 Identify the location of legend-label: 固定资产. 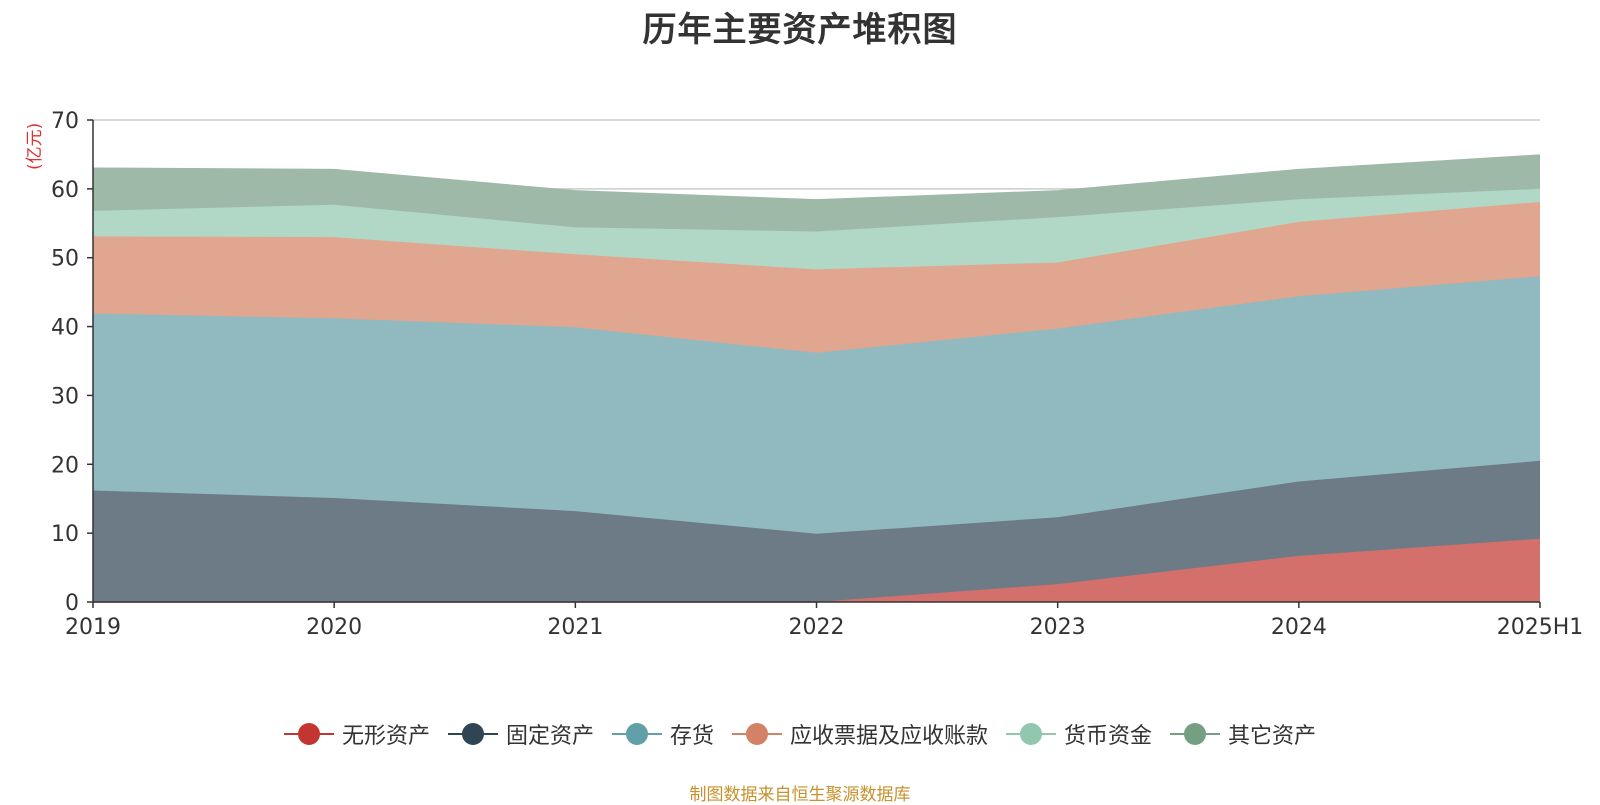
(549, 736).